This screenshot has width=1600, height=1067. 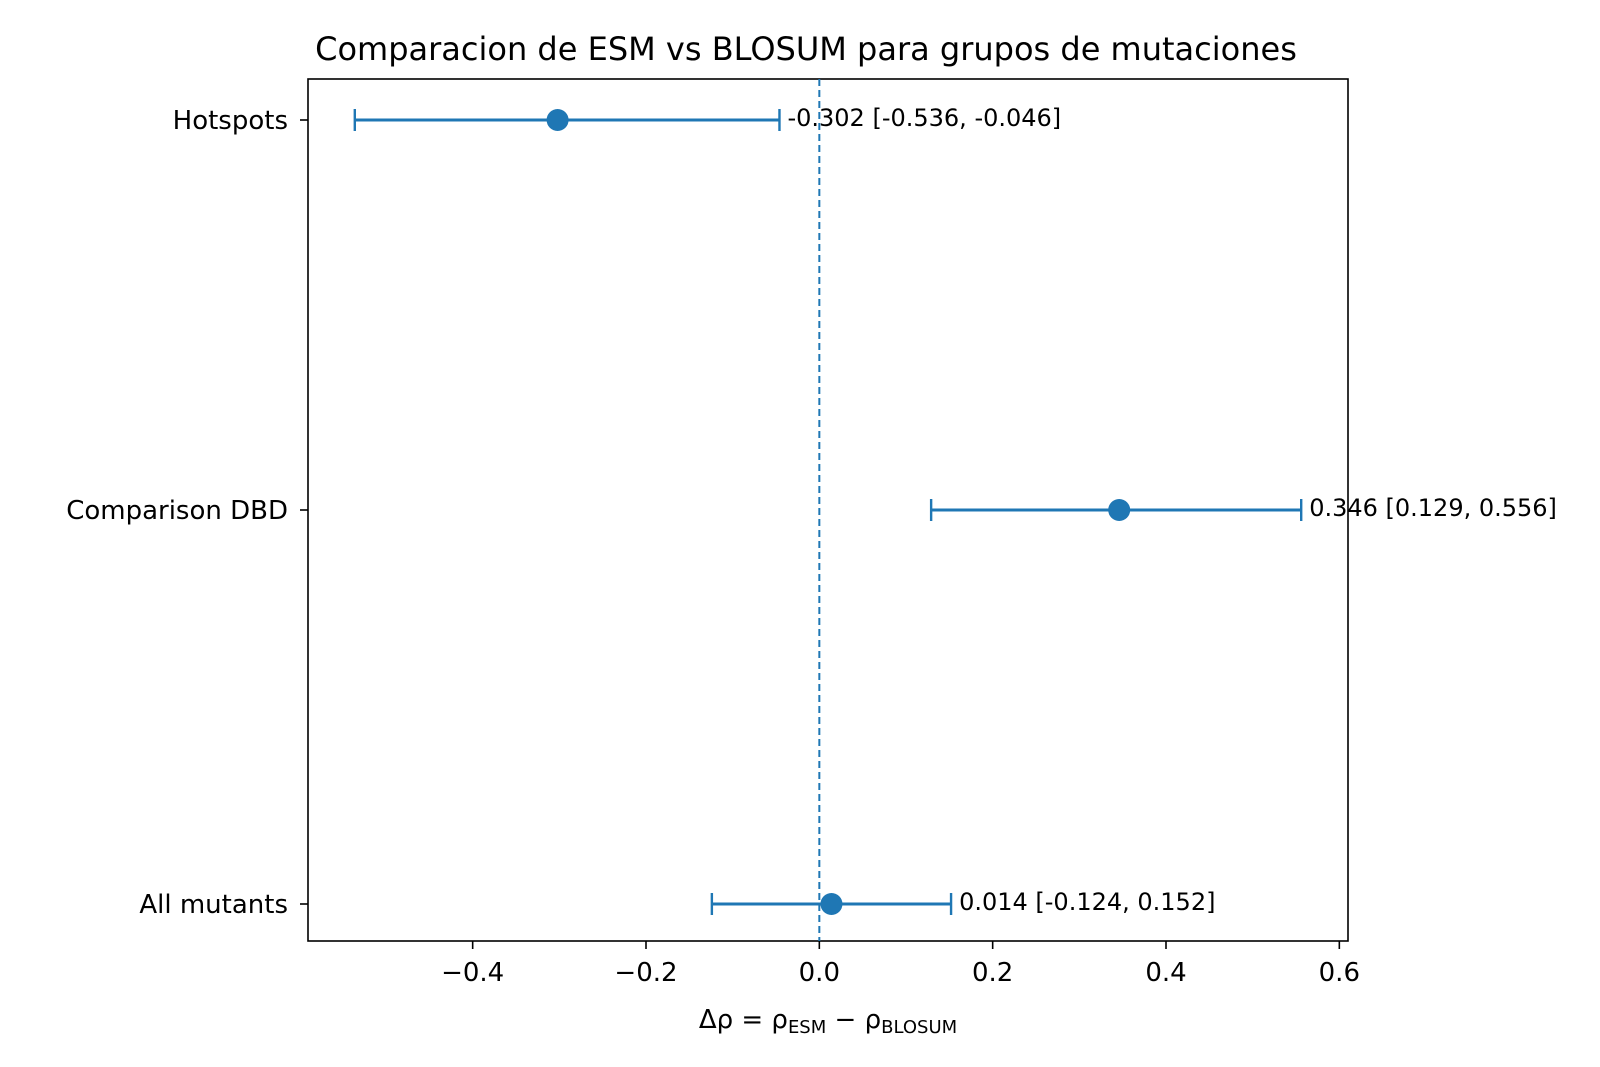 What do you see at coordinates (472, 973) in the screenshot?
I see `x-tick-label: −0.4` at bounding box center [472, 973].